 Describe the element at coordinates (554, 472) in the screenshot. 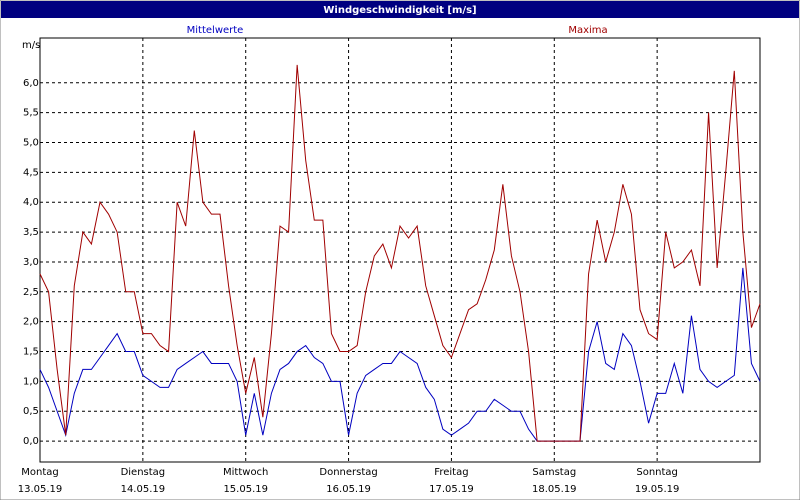

I see `x-tick-label: Samstag` at that location.